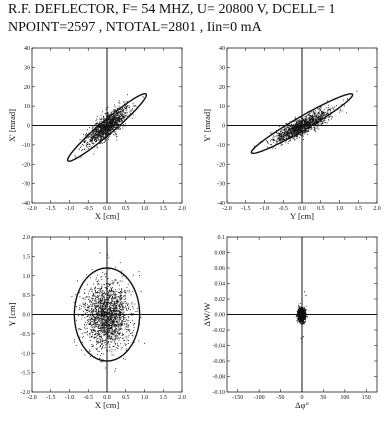 The height and width of the screenshot is (422, 386). I want to click on x-tick-label: 50, so click(323, 398).